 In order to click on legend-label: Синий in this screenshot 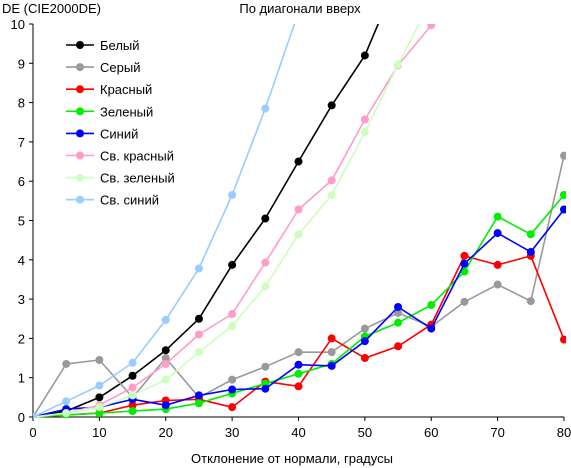, I will do `click(119, 133)`.